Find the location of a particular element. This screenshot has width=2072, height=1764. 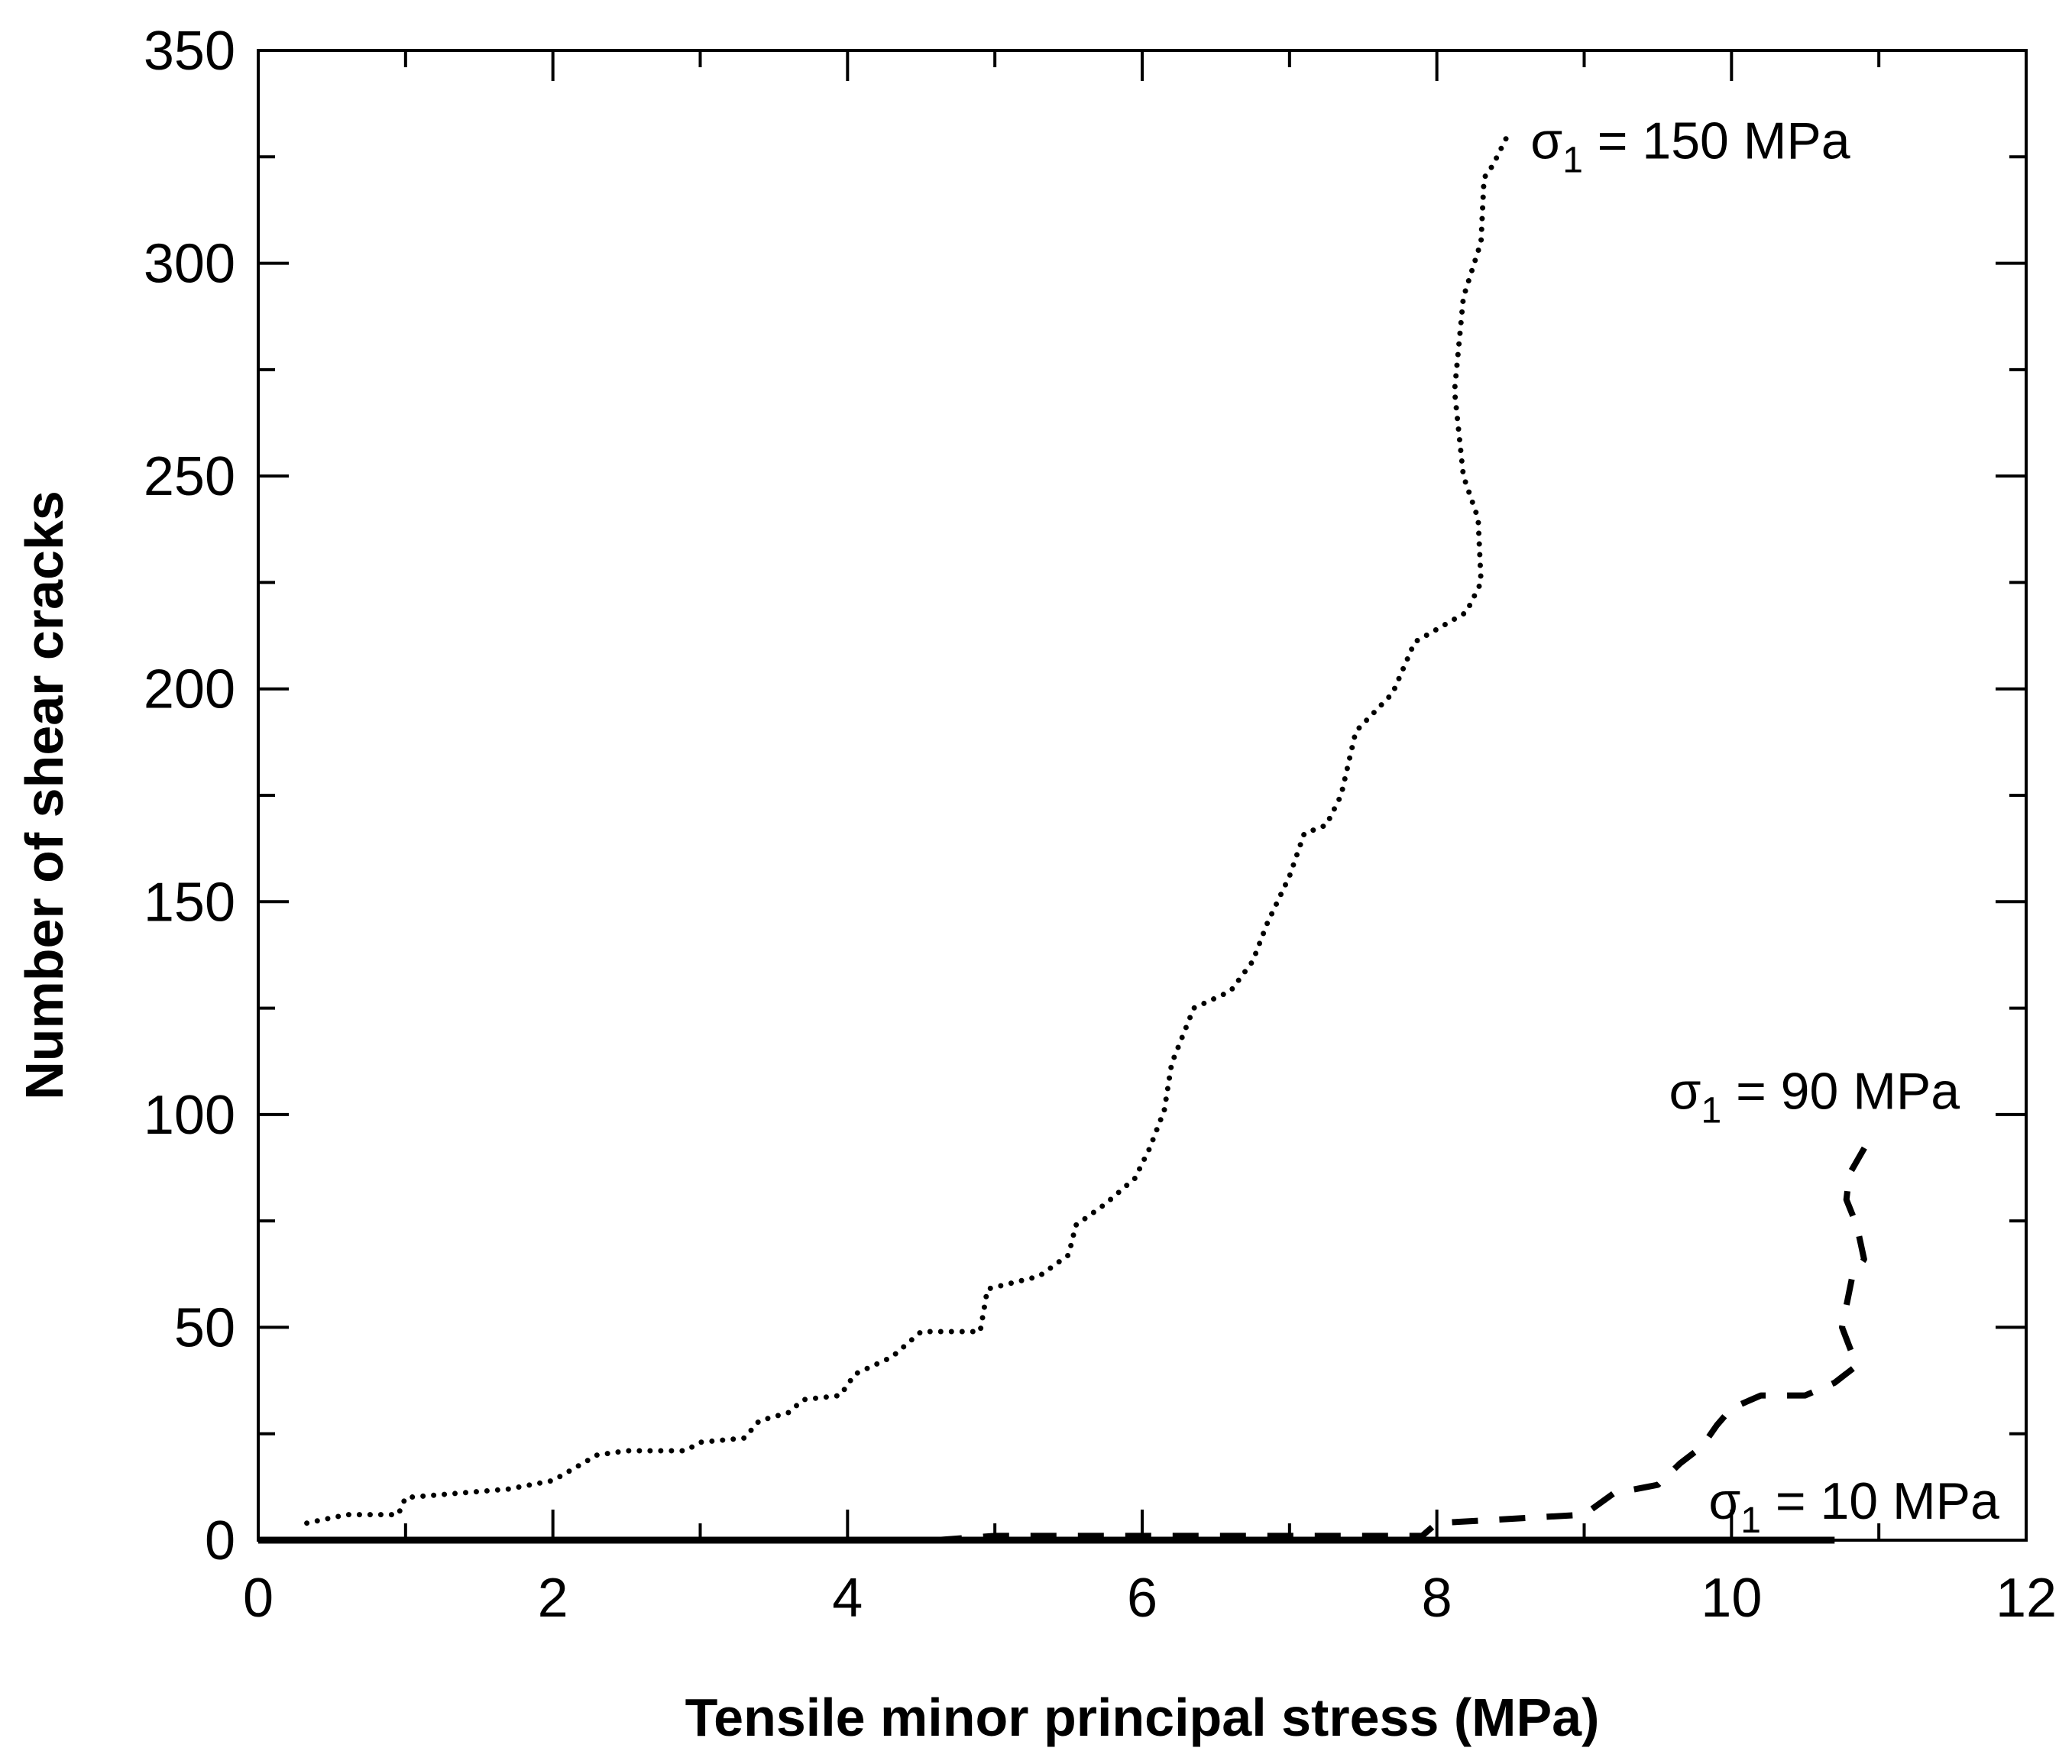

x-tick-label: 8 is located at coordinates (1437, 1598).